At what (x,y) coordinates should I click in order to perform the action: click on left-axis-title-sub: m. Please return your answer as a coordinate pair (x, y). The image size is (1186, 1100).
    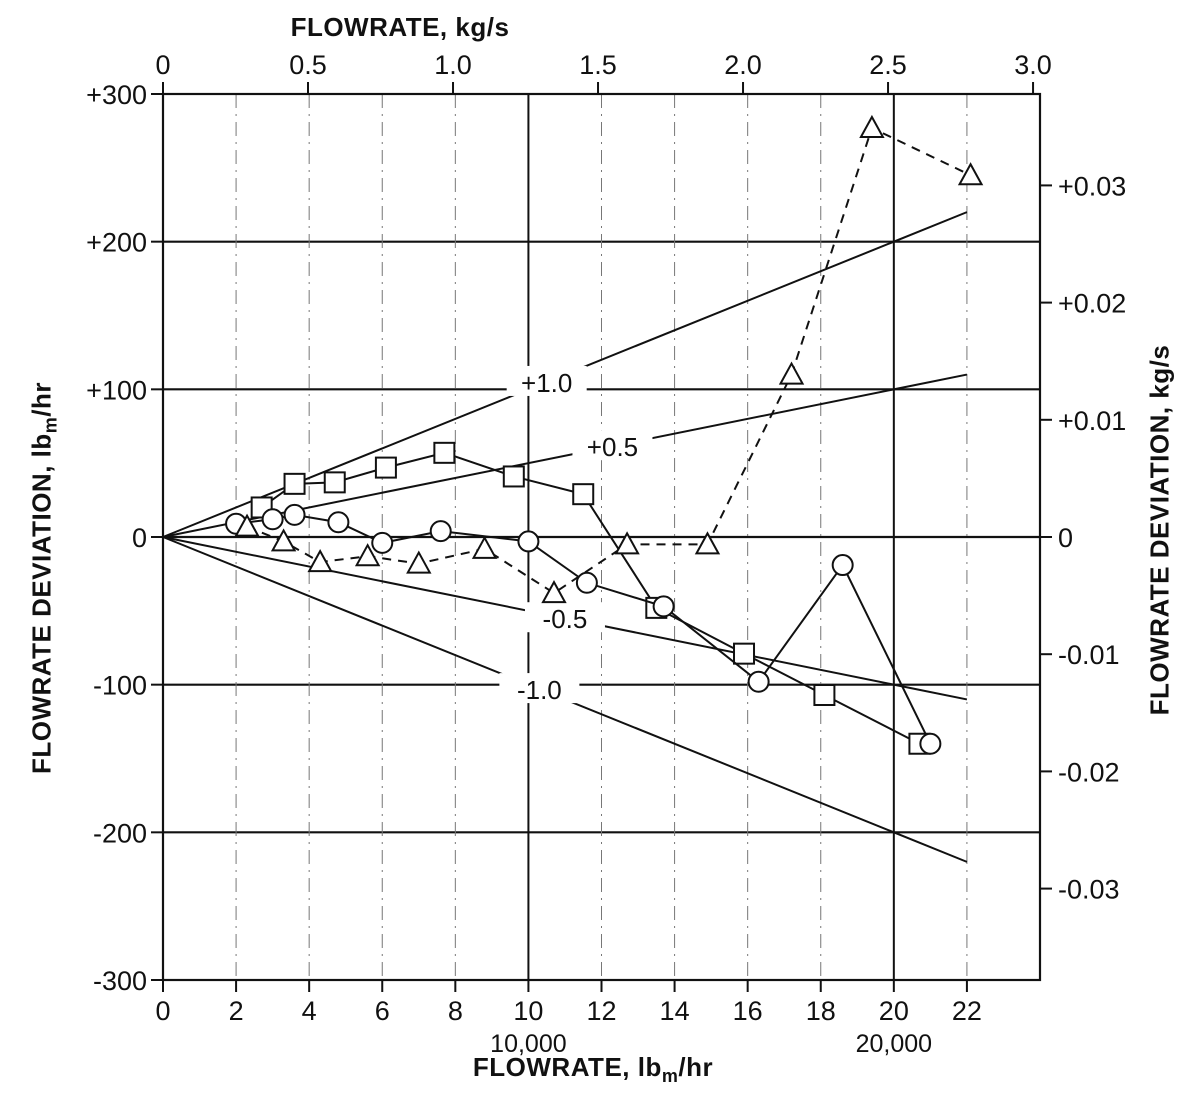
    Looking at the image, I should click on (50, 425).